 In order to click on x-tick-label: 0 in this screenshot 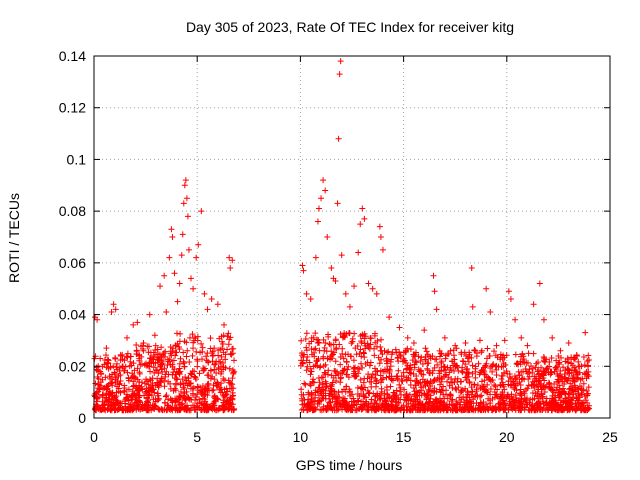, I will do `click(94, 437)`.